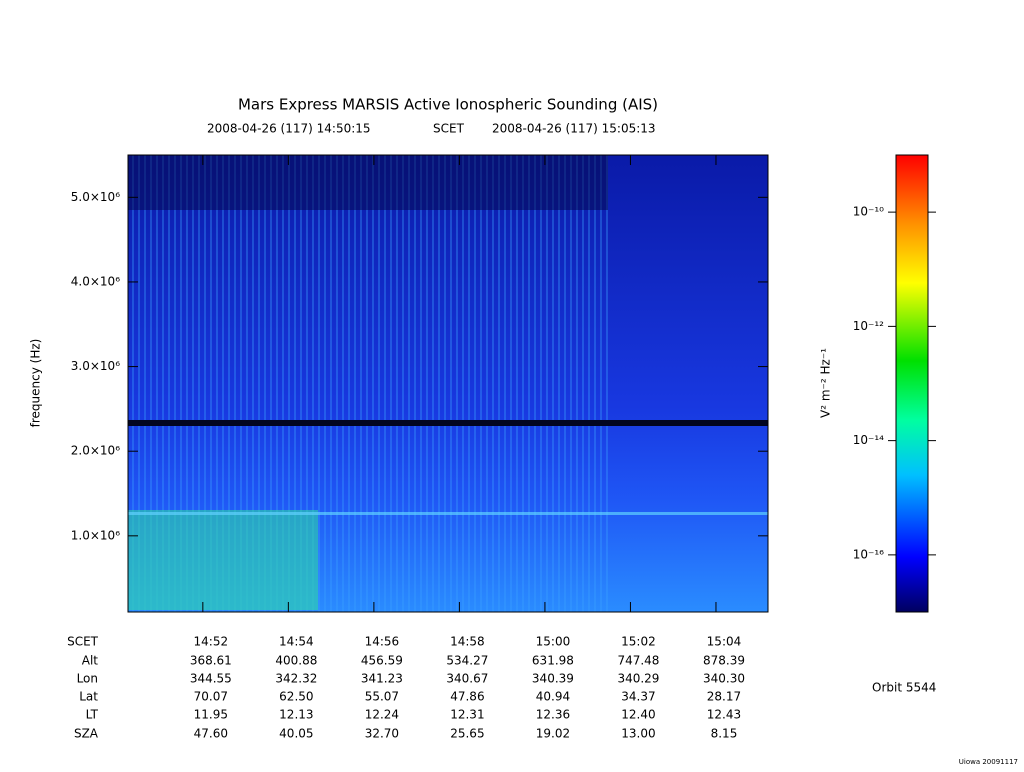 Image resolution: width=1024 pixels, height=772 pixels. Describe the element at coordinates (95, 535) in the screenshot. I see `y-tick-label: 1.0×10⁶` at that location.